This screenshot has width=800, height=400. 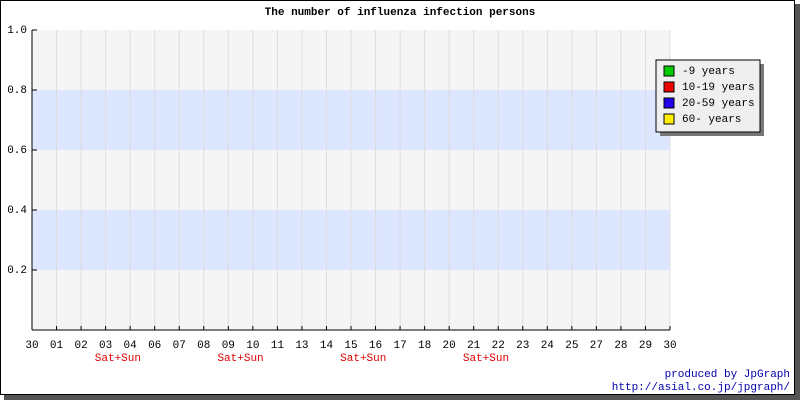 What do you see at coordinates (278, 346) in the screenshot?
I see `x-tick-label: 11` at bounding box center [278, 346].